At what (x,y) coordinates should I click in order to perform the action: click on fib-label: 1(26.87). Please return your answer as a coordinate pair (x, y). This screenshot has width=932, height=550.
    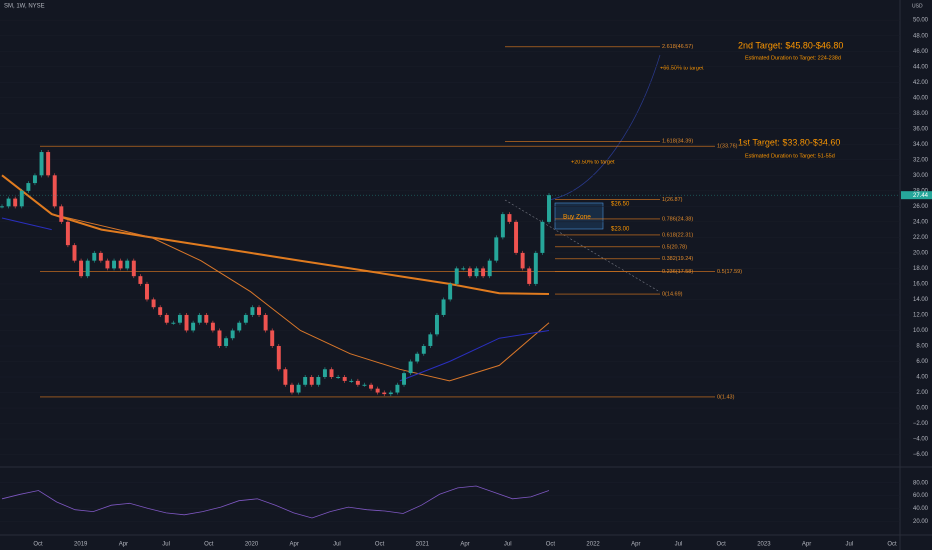
    Looking at the image, I should click on (672, 200).